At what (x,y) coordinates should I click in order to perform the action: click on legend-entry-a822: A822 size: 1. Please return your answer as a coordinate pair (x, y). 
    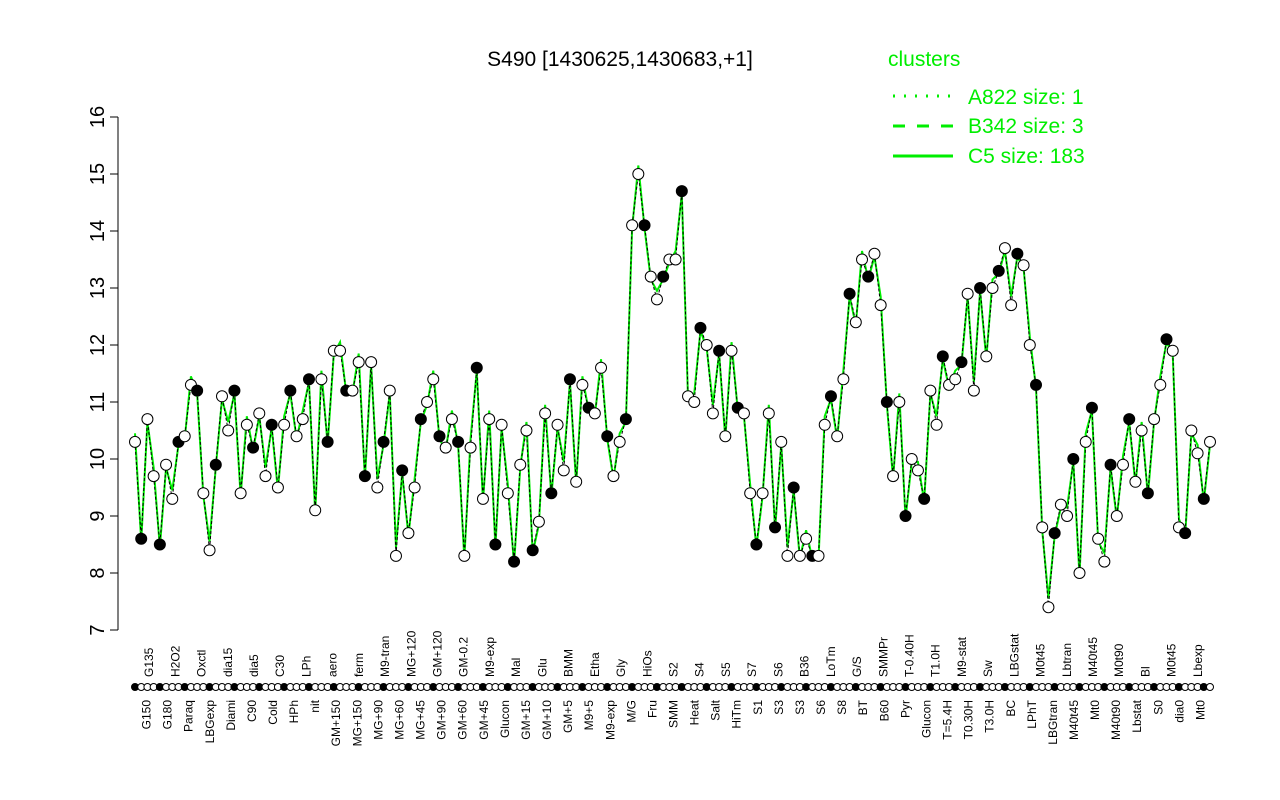
    Looking at the image, I should click on (1026, 97).